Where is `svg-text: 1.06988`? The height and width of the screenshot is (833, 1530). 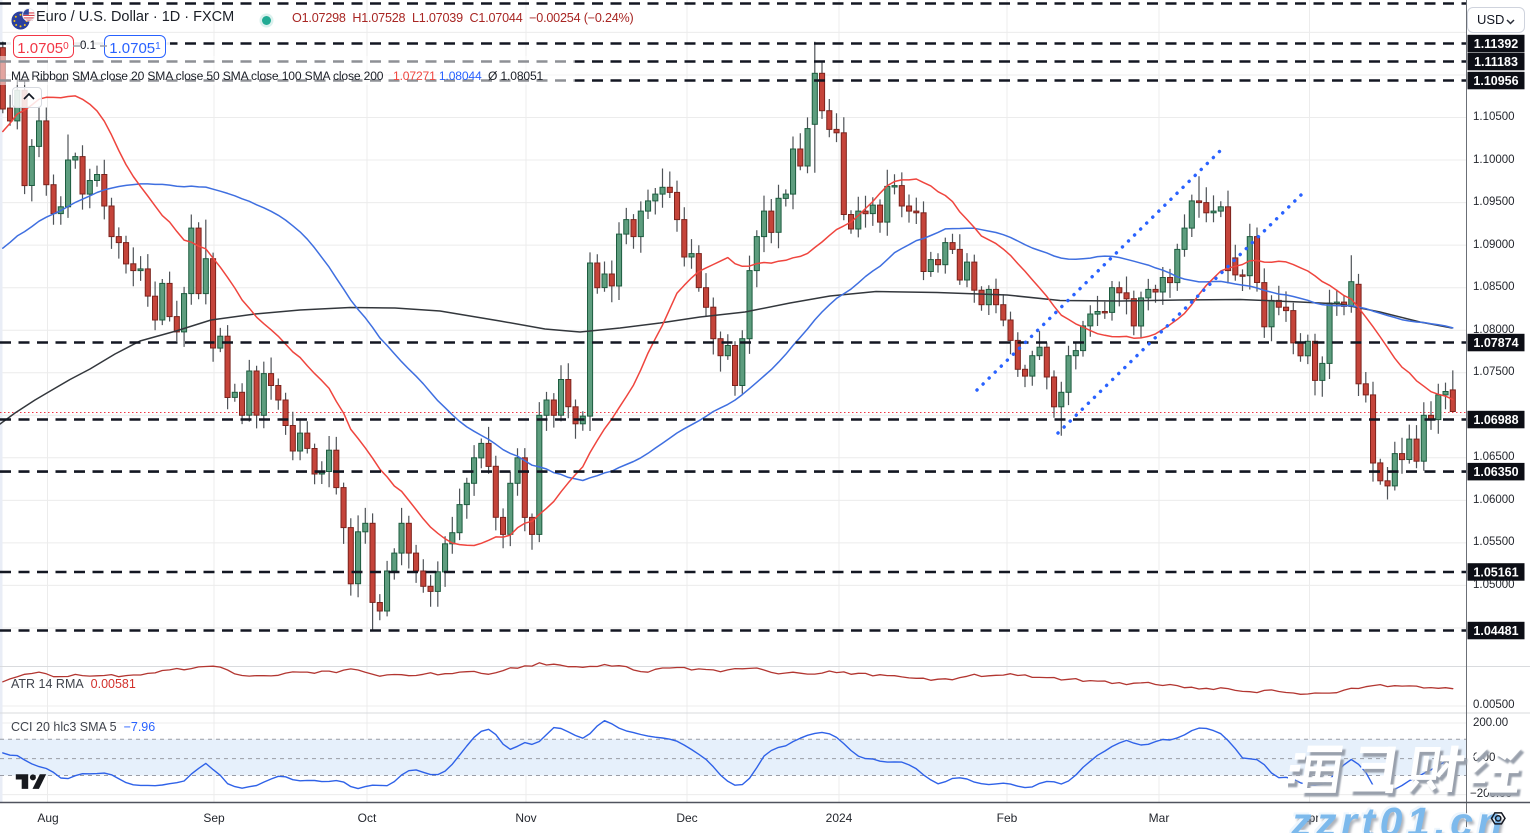
svg-text: 1.06988 is located at coordinates (1495, 420).